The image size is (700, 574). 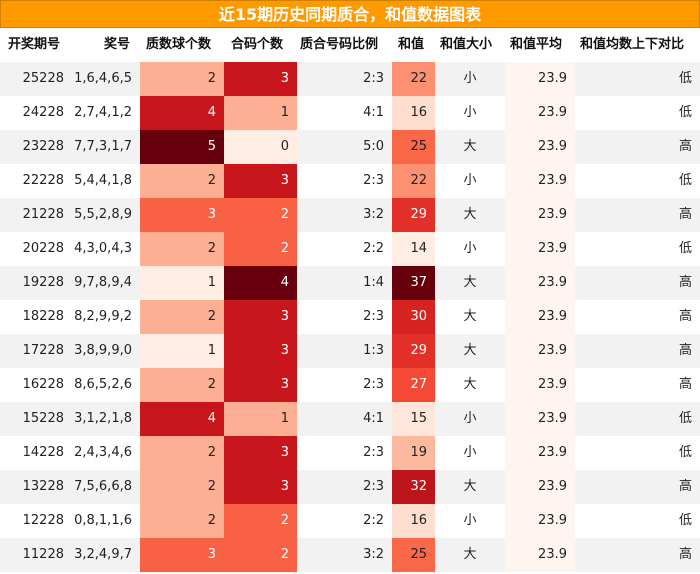 I want to click on cell-prime: 5, so click(x=182, y=147).